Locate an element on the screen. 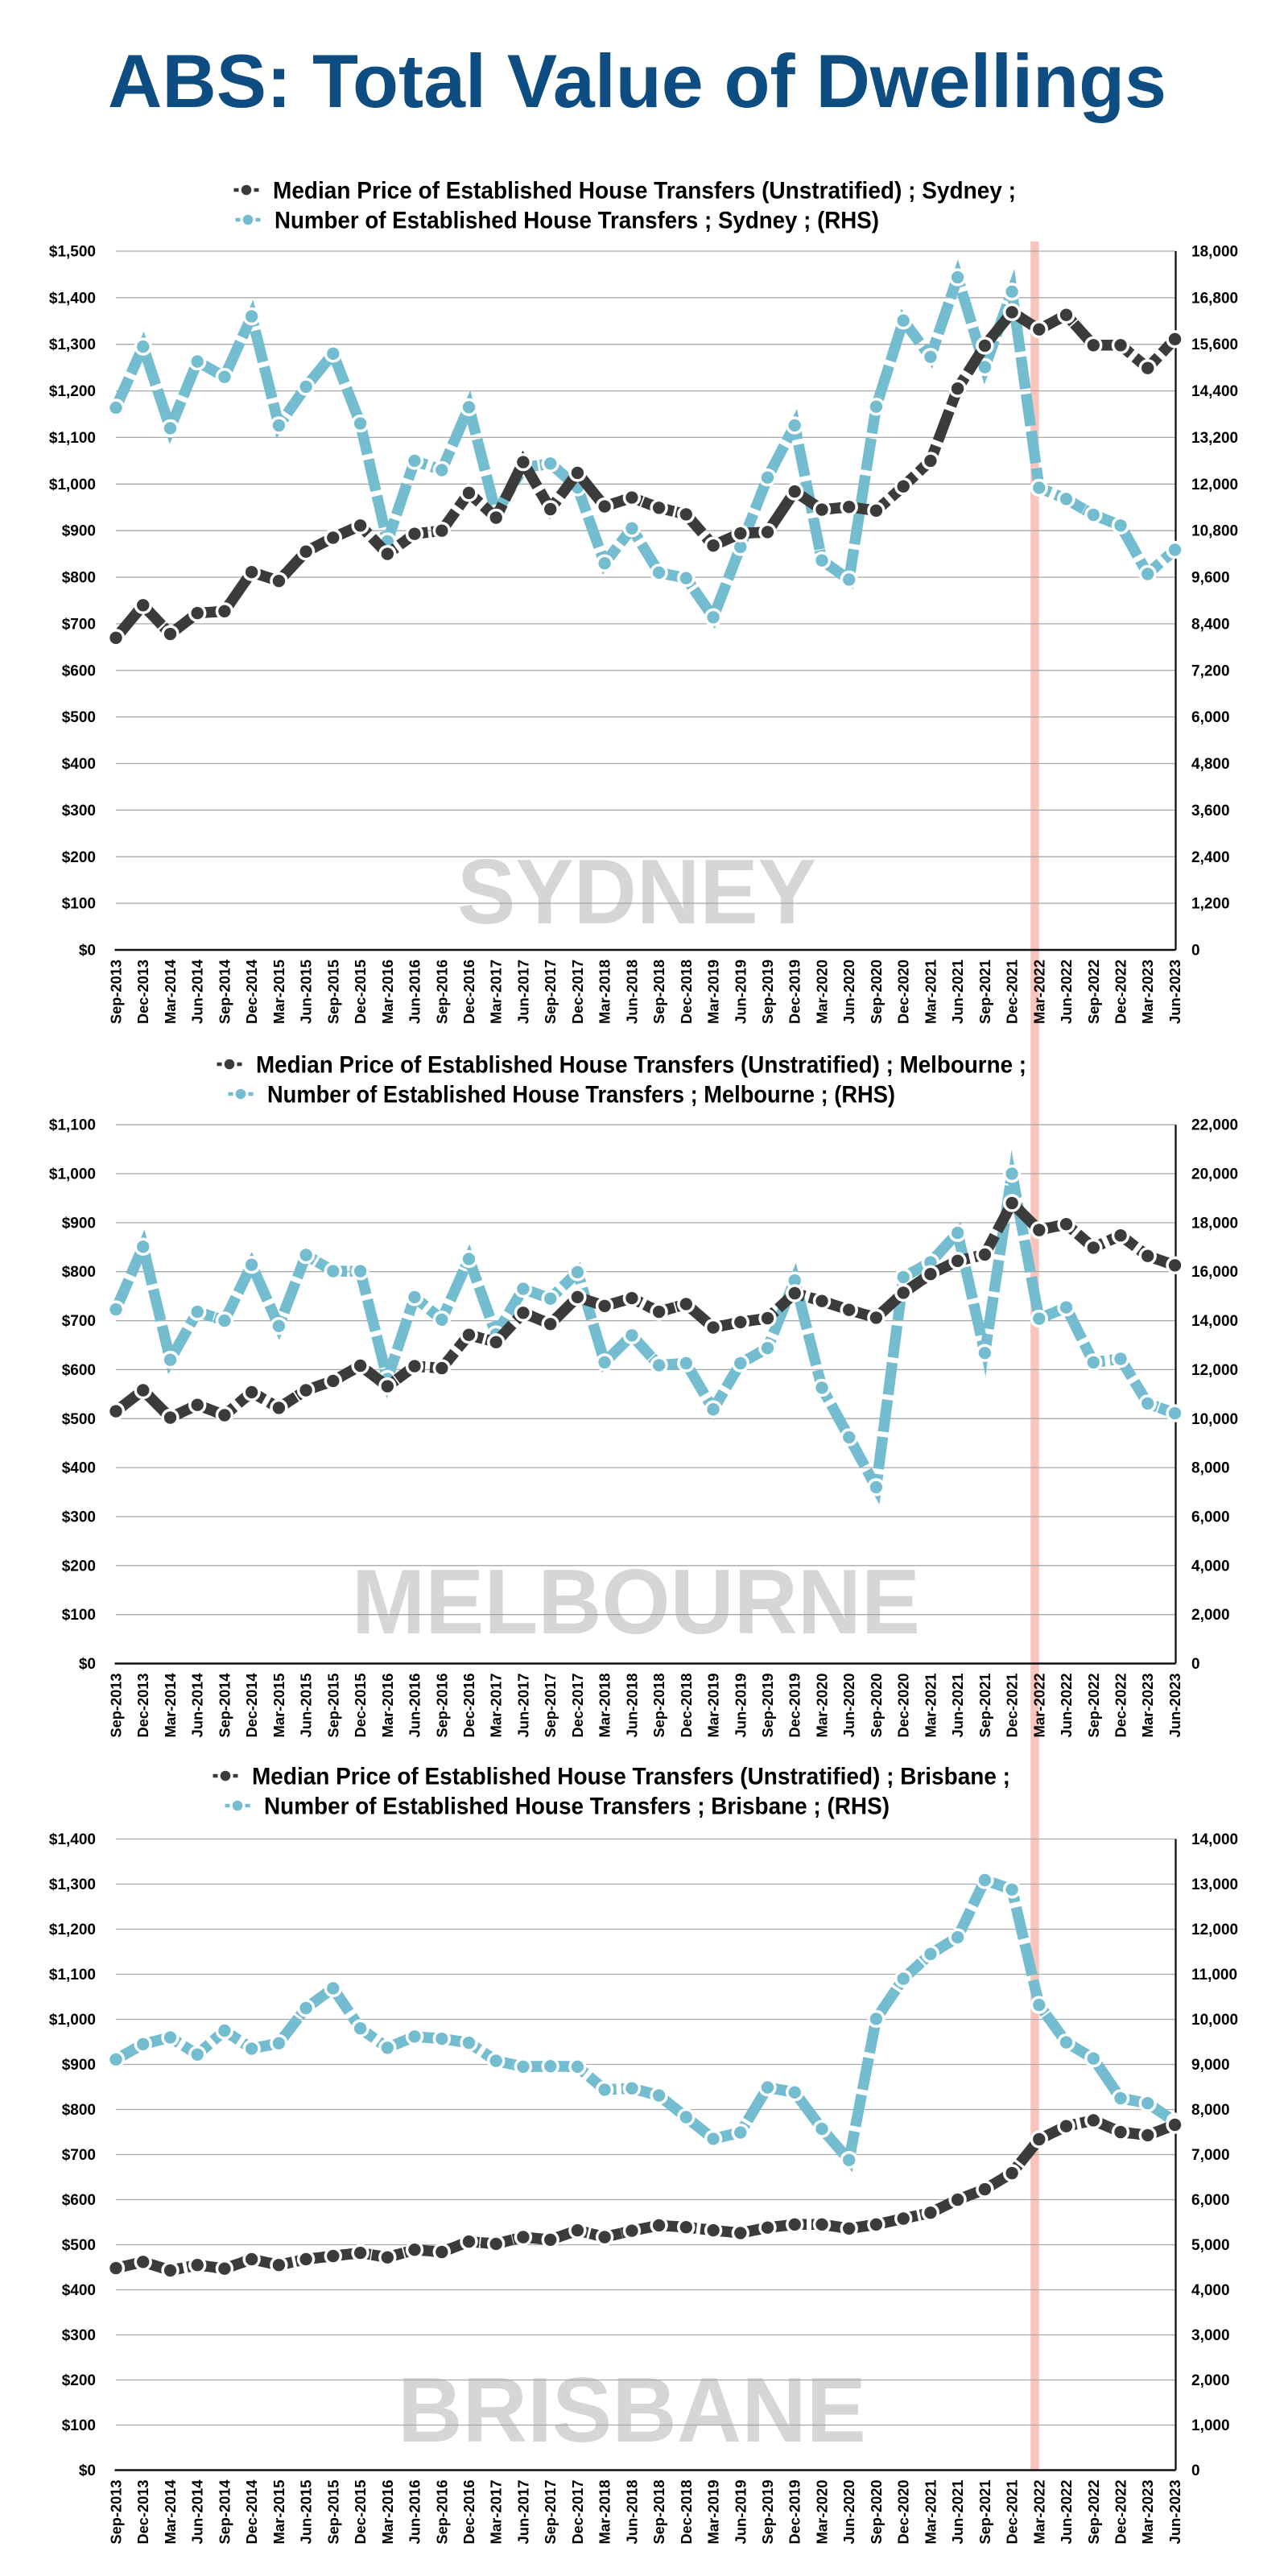 The width and height of the screenshot is (1288, 2576). svg-text: 20,000 is located at coordinates (1214, 1174).